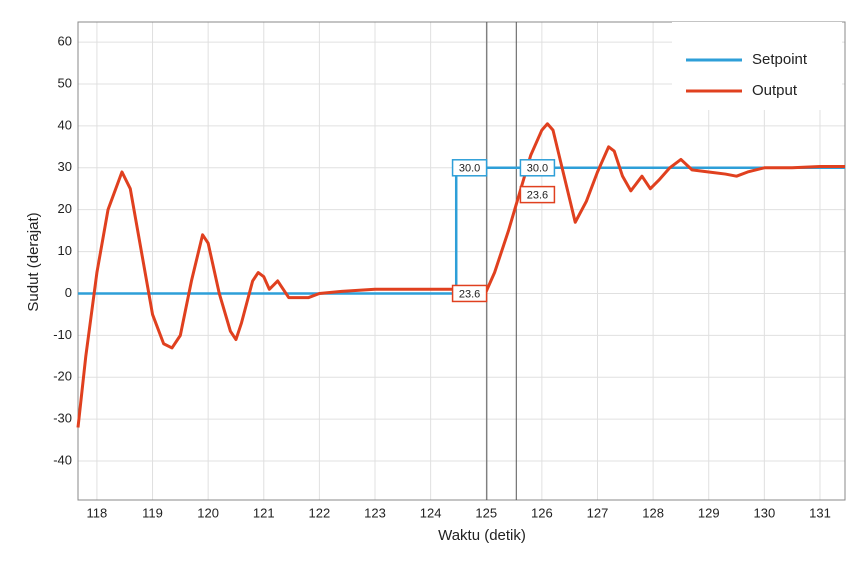  Describe the element at coordinates (542, 512) in the screenshot. I see `x-tick-label: 126` at that location.